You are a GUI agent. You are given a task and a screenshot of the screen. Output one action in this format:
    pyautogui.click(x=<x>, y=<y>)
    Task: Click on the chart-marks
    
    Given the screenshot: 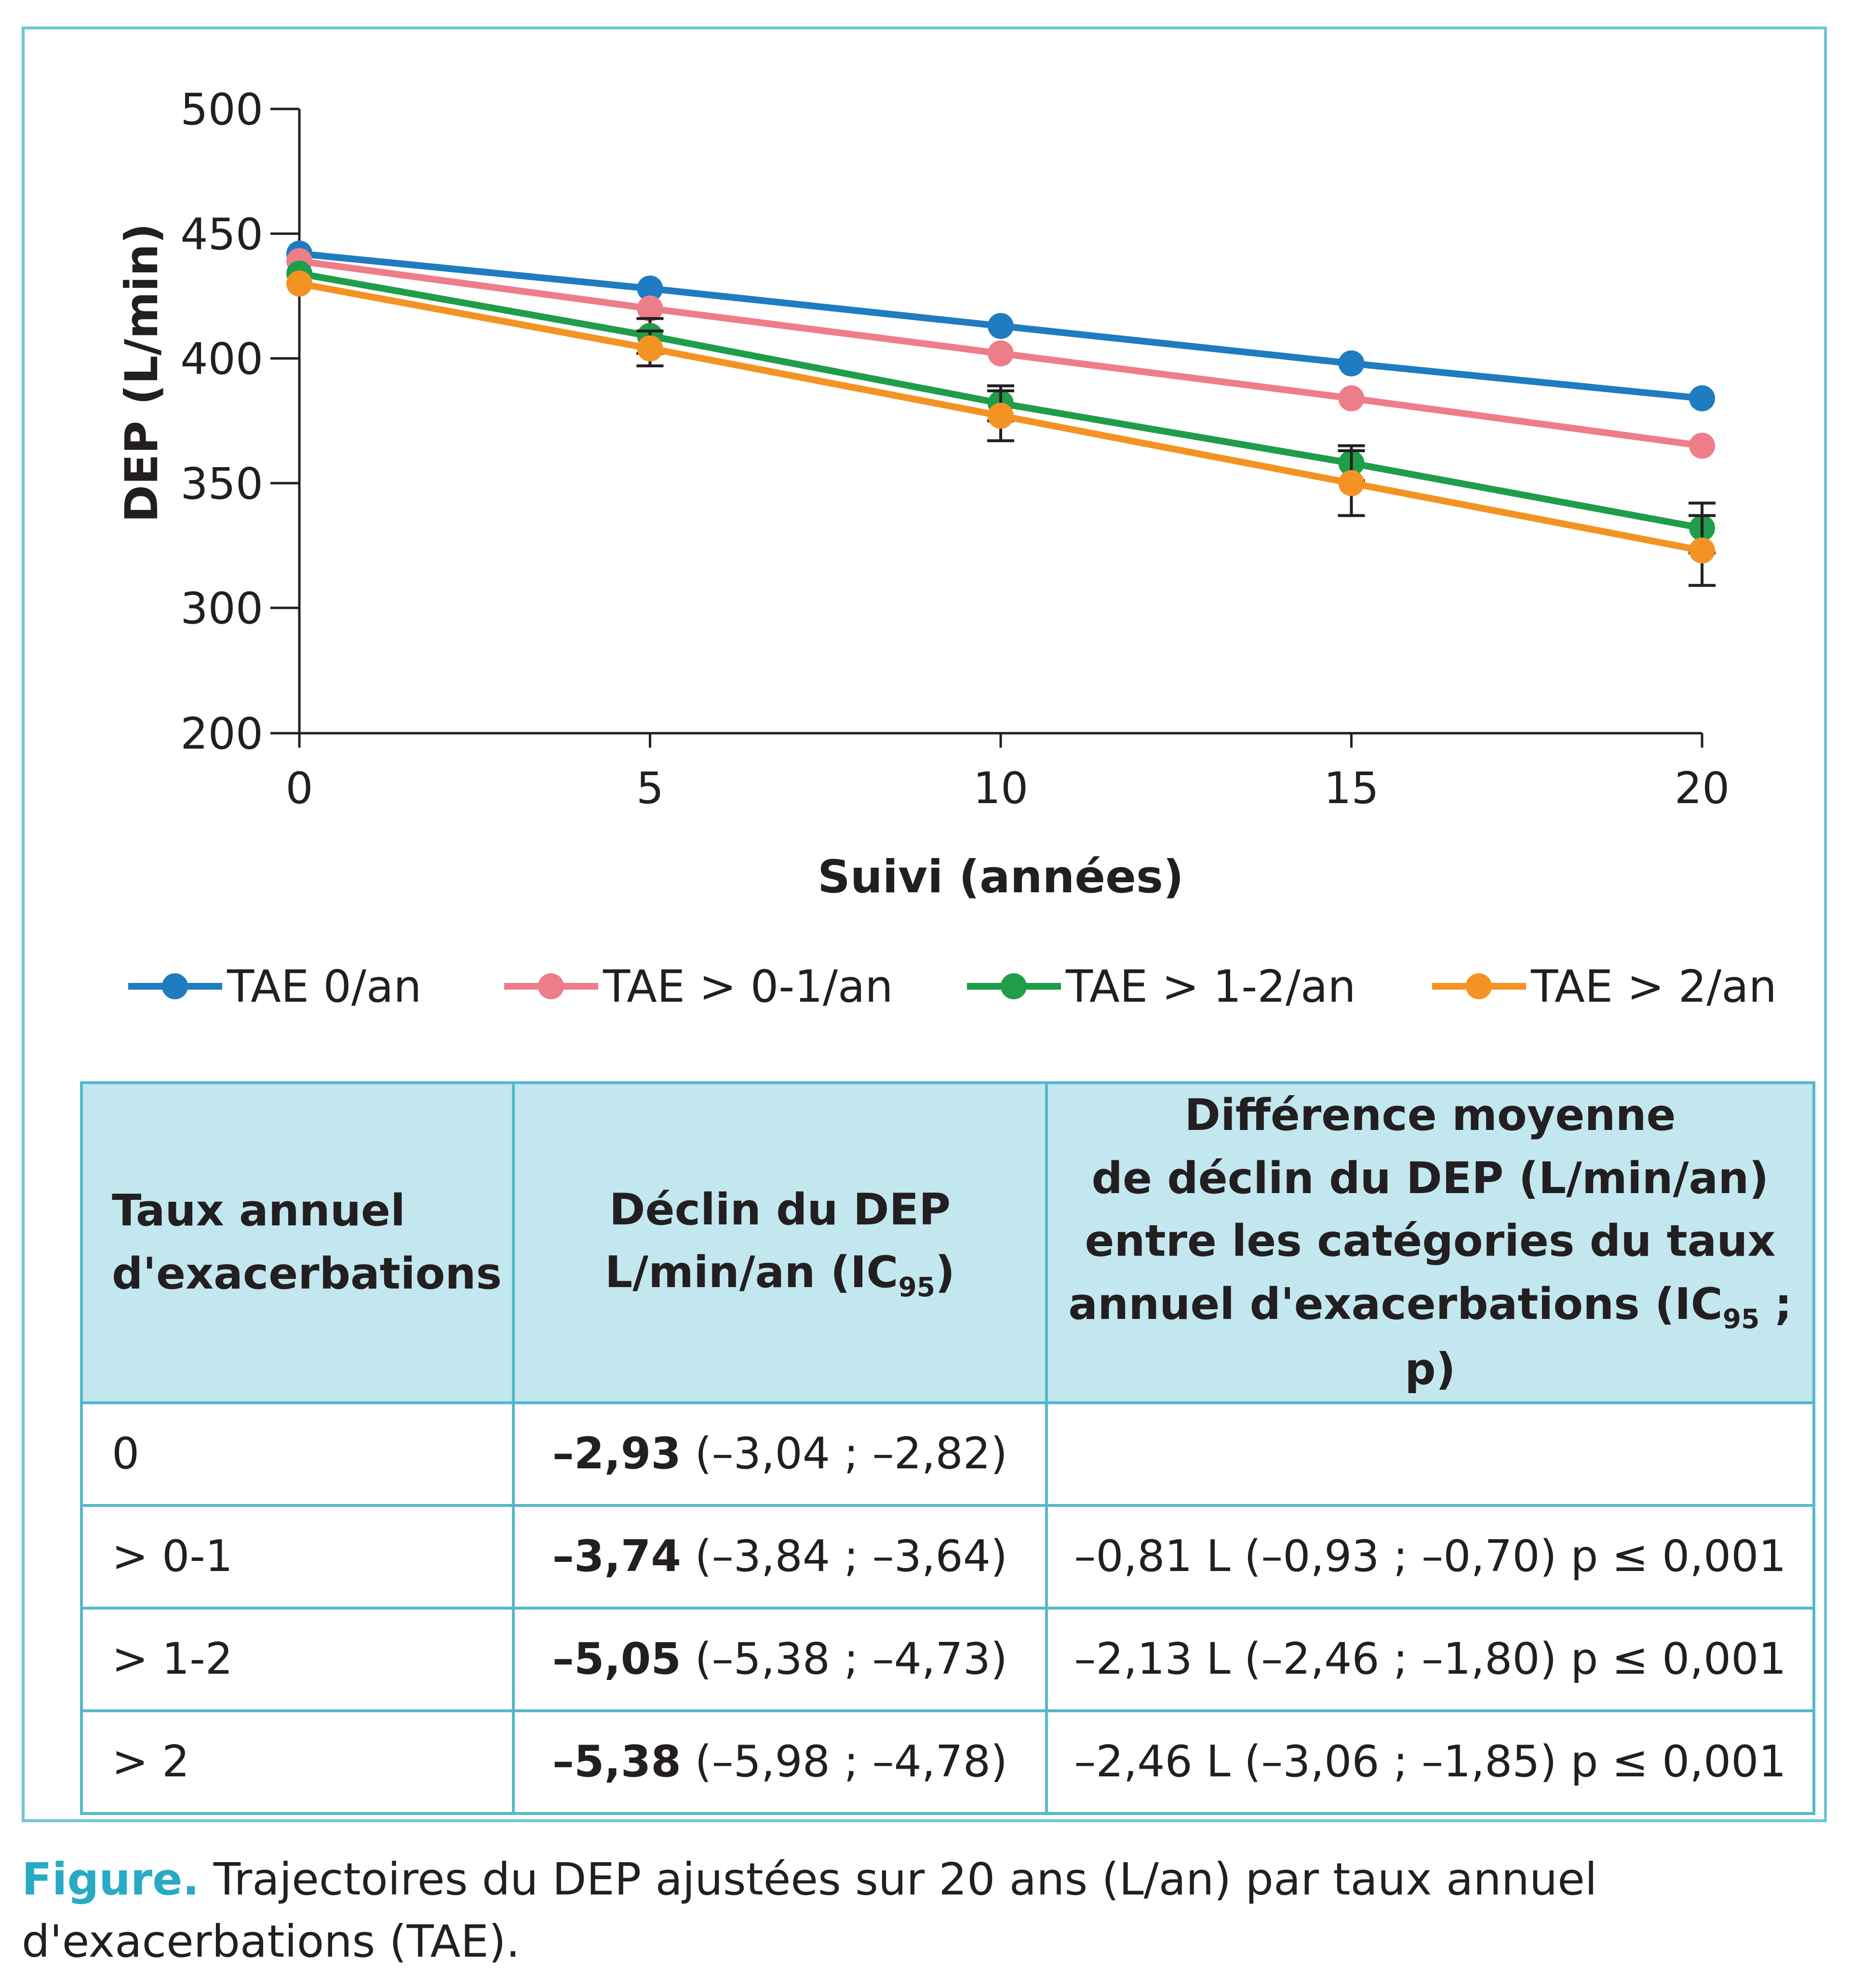 What is the action you would take?
    pyautogui.click(x=1001, y=414)
    